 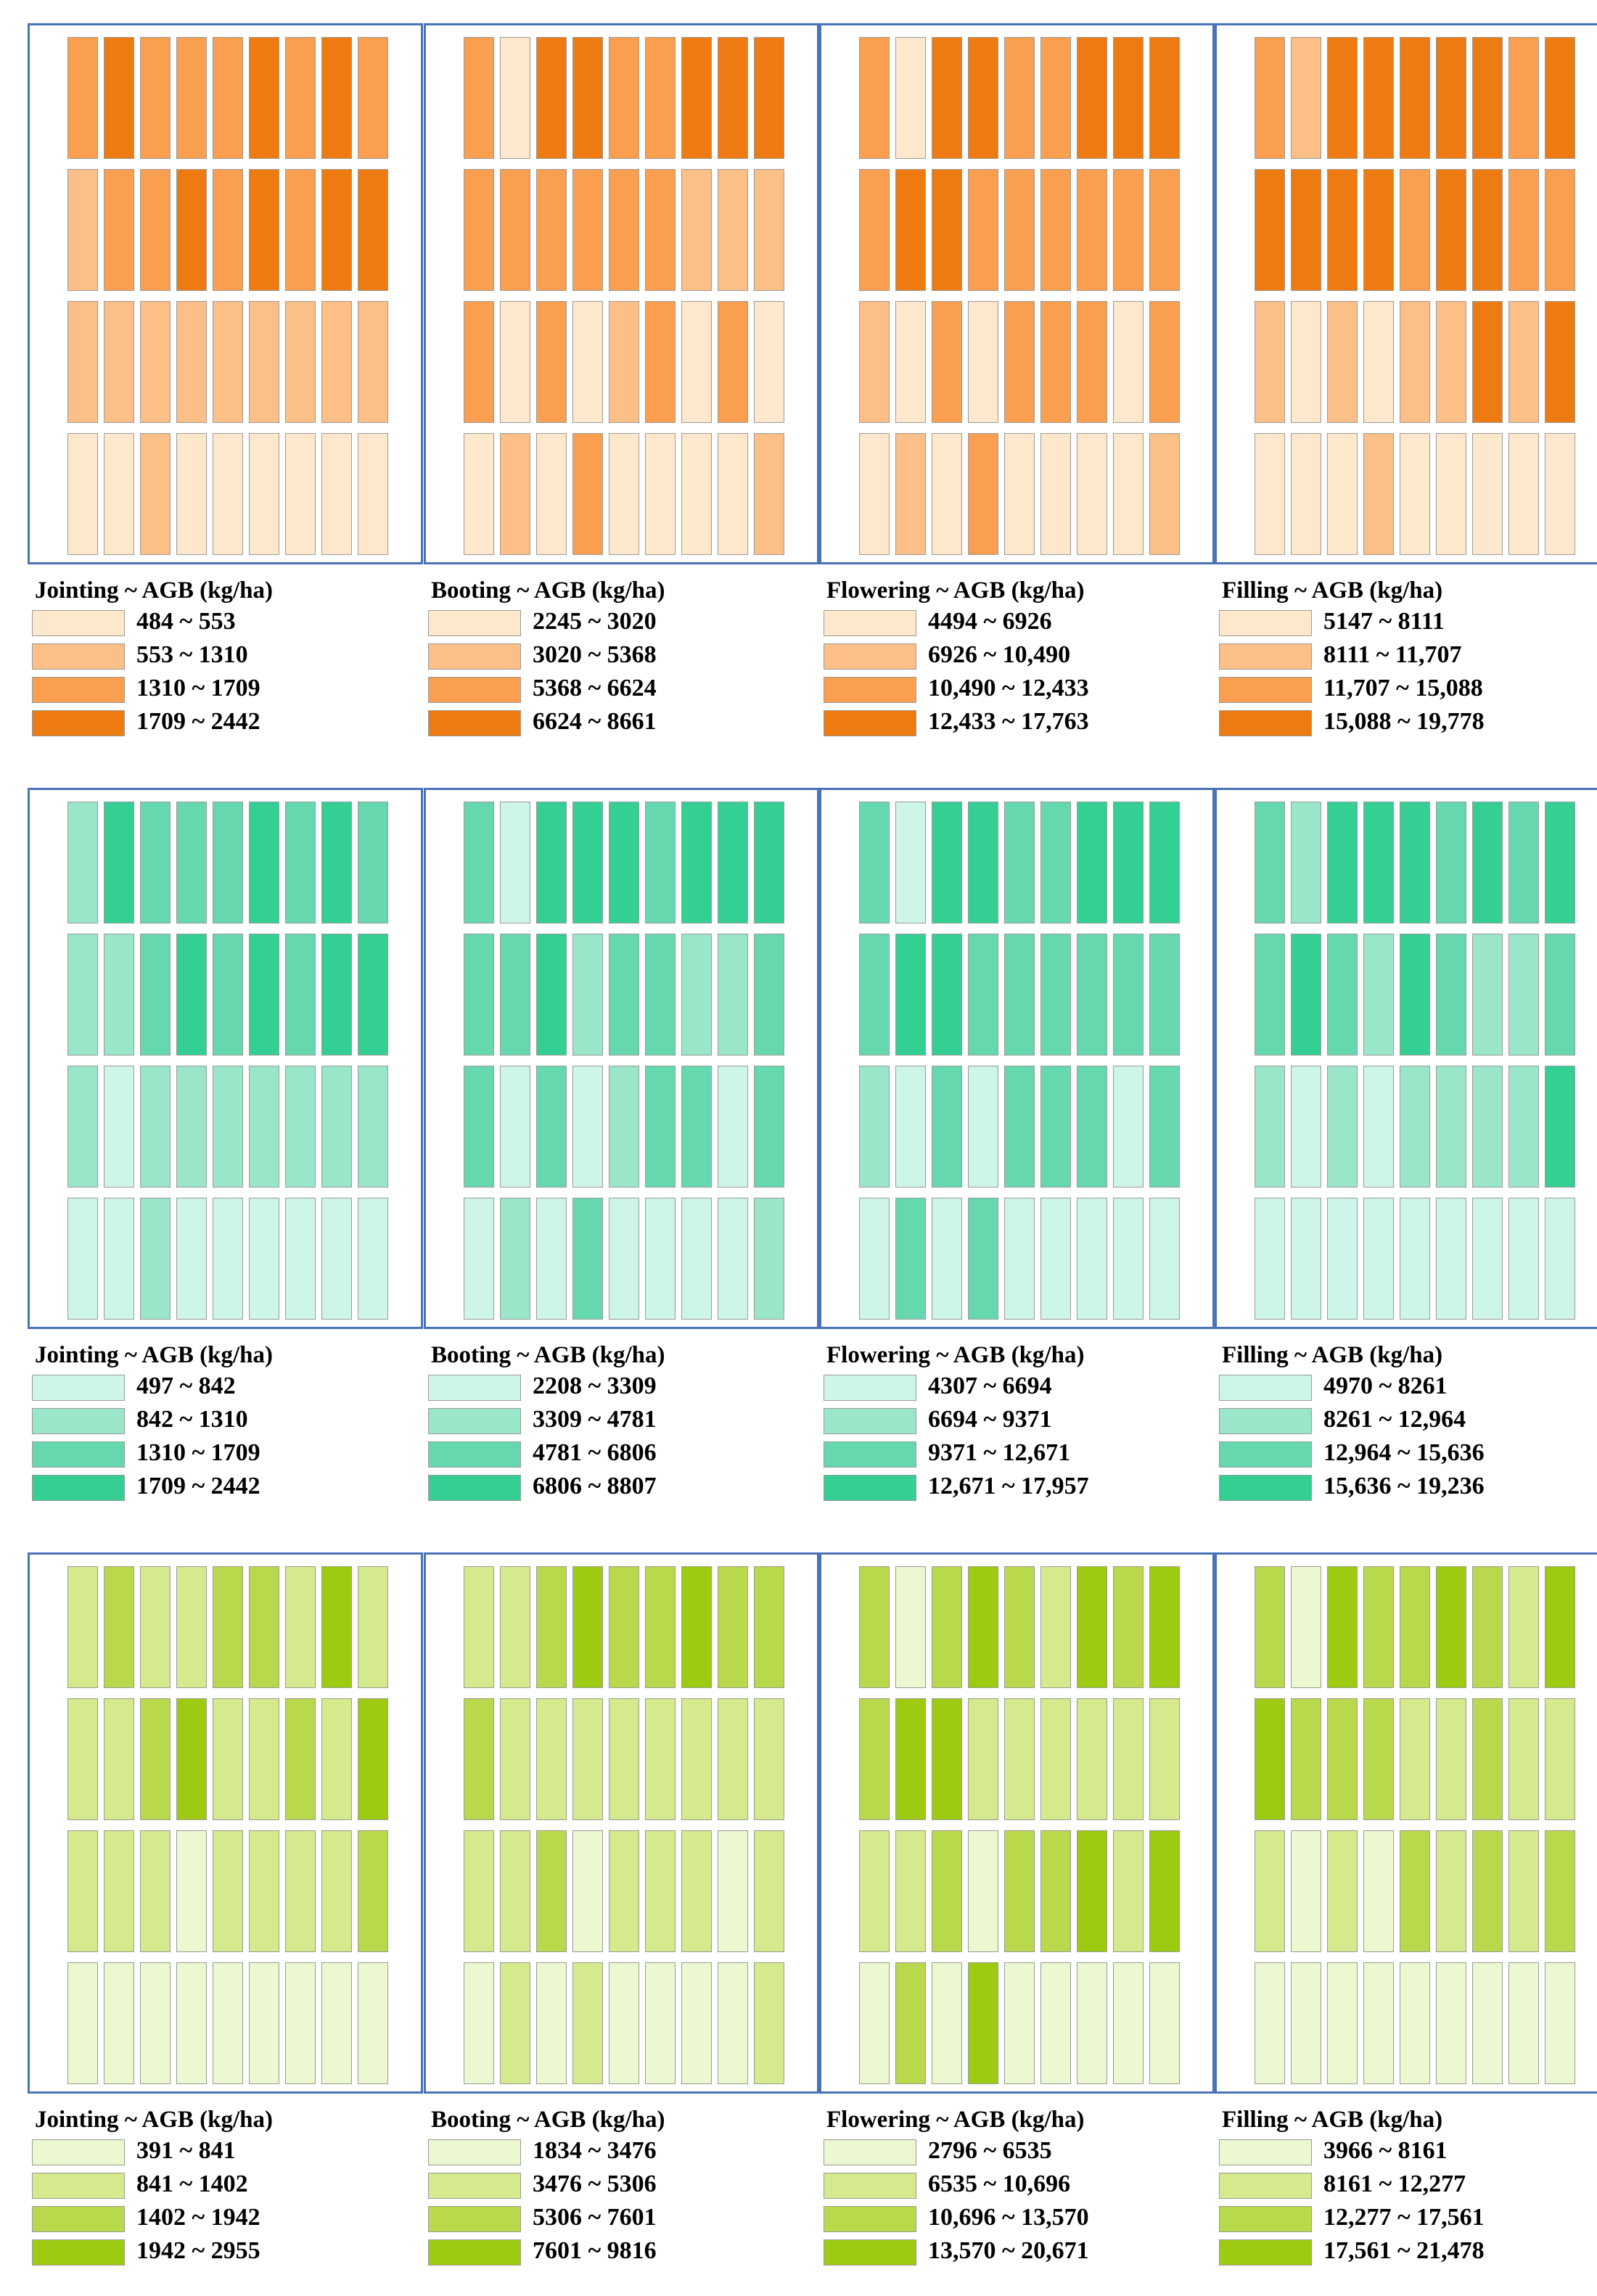 I want to click on legend-label: 12,433 ~ 17,763, so click(x=1008, y=721).